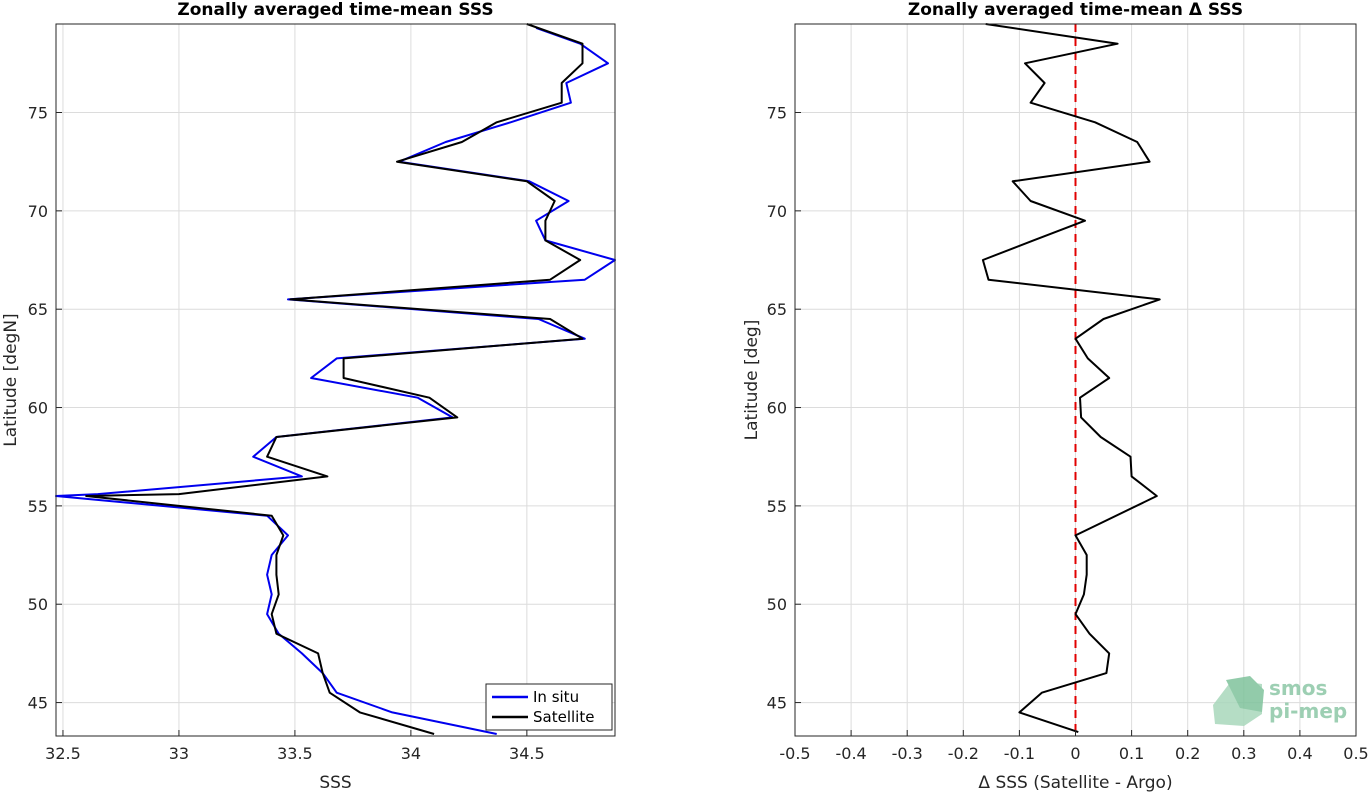 This screenshot has height=793, width=1369. I want to click on left-x-axis-label: SSS, so click(335, 783).